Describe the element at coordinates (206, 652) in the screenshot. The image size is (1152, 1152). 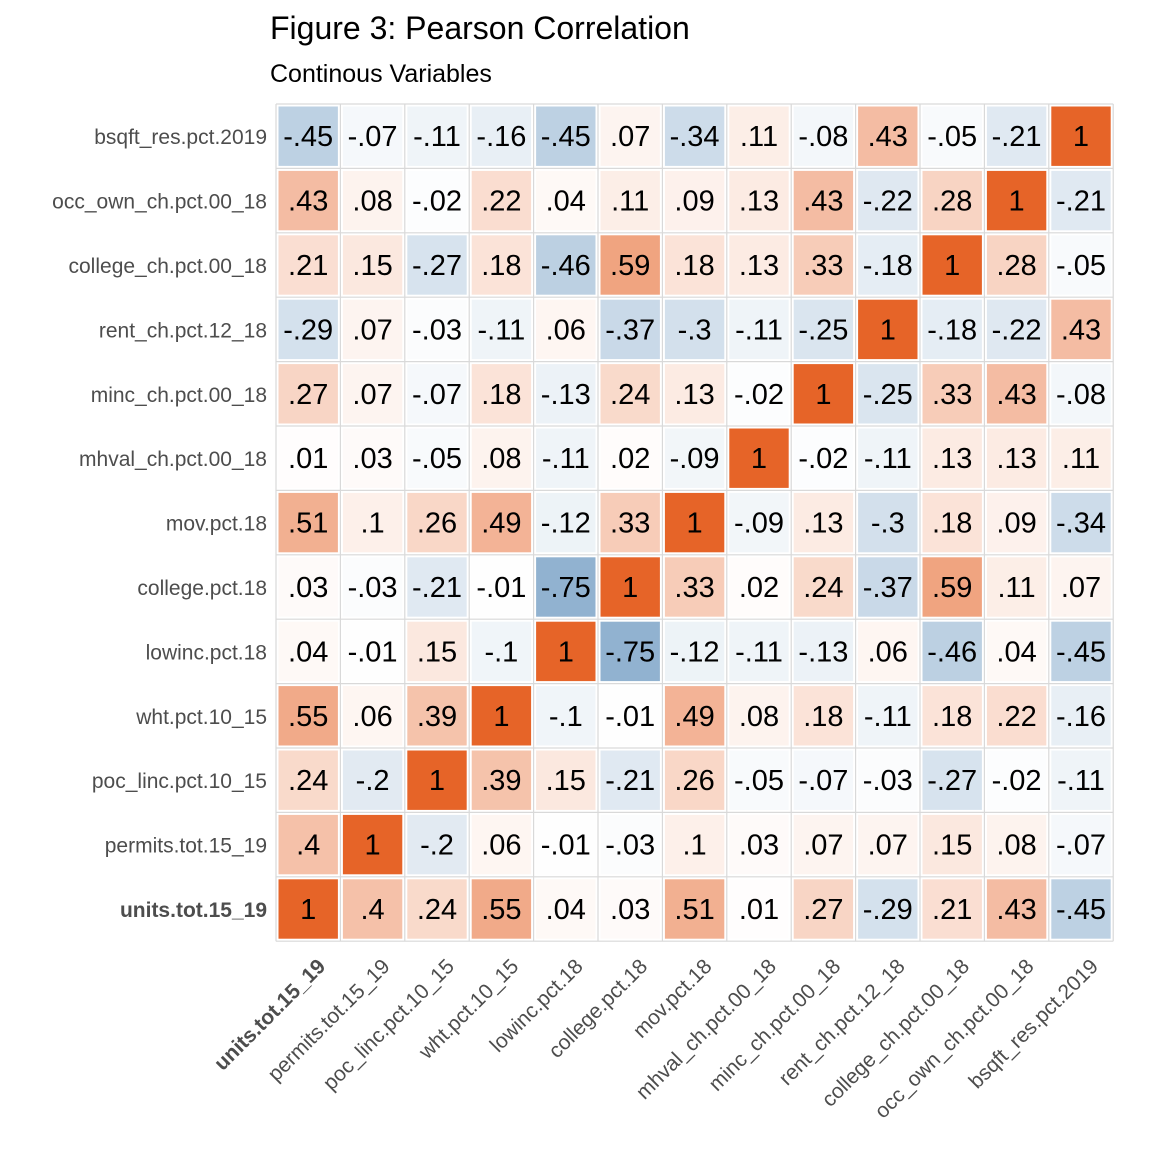
I see `y-axis-label: lowinc.pct.18` at that location.